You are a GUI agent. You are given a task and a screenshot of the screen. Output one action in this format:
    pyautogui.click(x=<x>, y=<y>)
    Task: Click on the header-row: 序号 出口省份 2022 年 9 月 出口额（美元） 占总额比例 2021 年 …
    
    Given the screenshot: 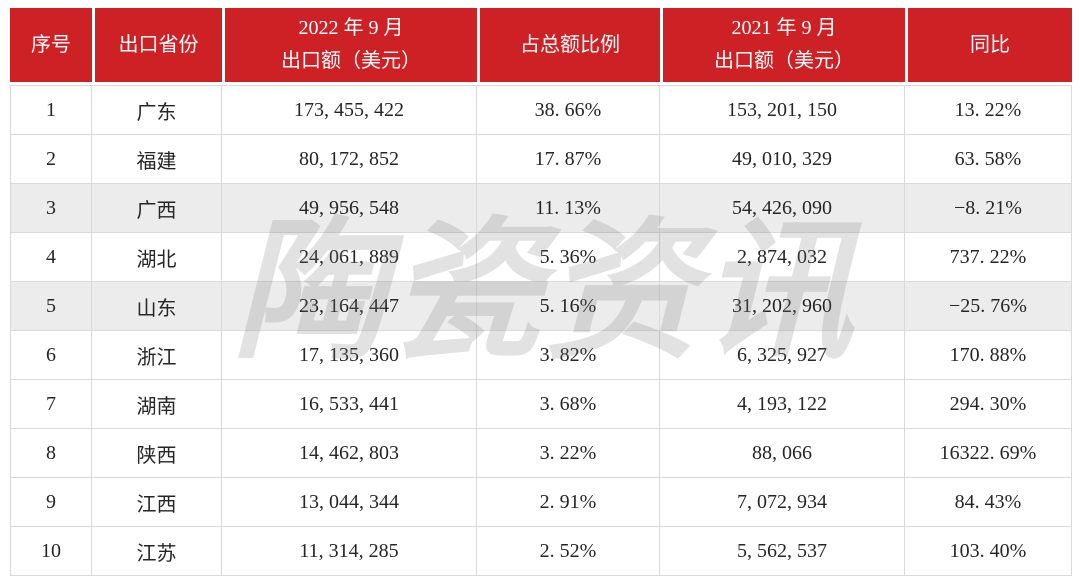 What is the action you would take?
    pyautogui.click(x=541, y=46)
    